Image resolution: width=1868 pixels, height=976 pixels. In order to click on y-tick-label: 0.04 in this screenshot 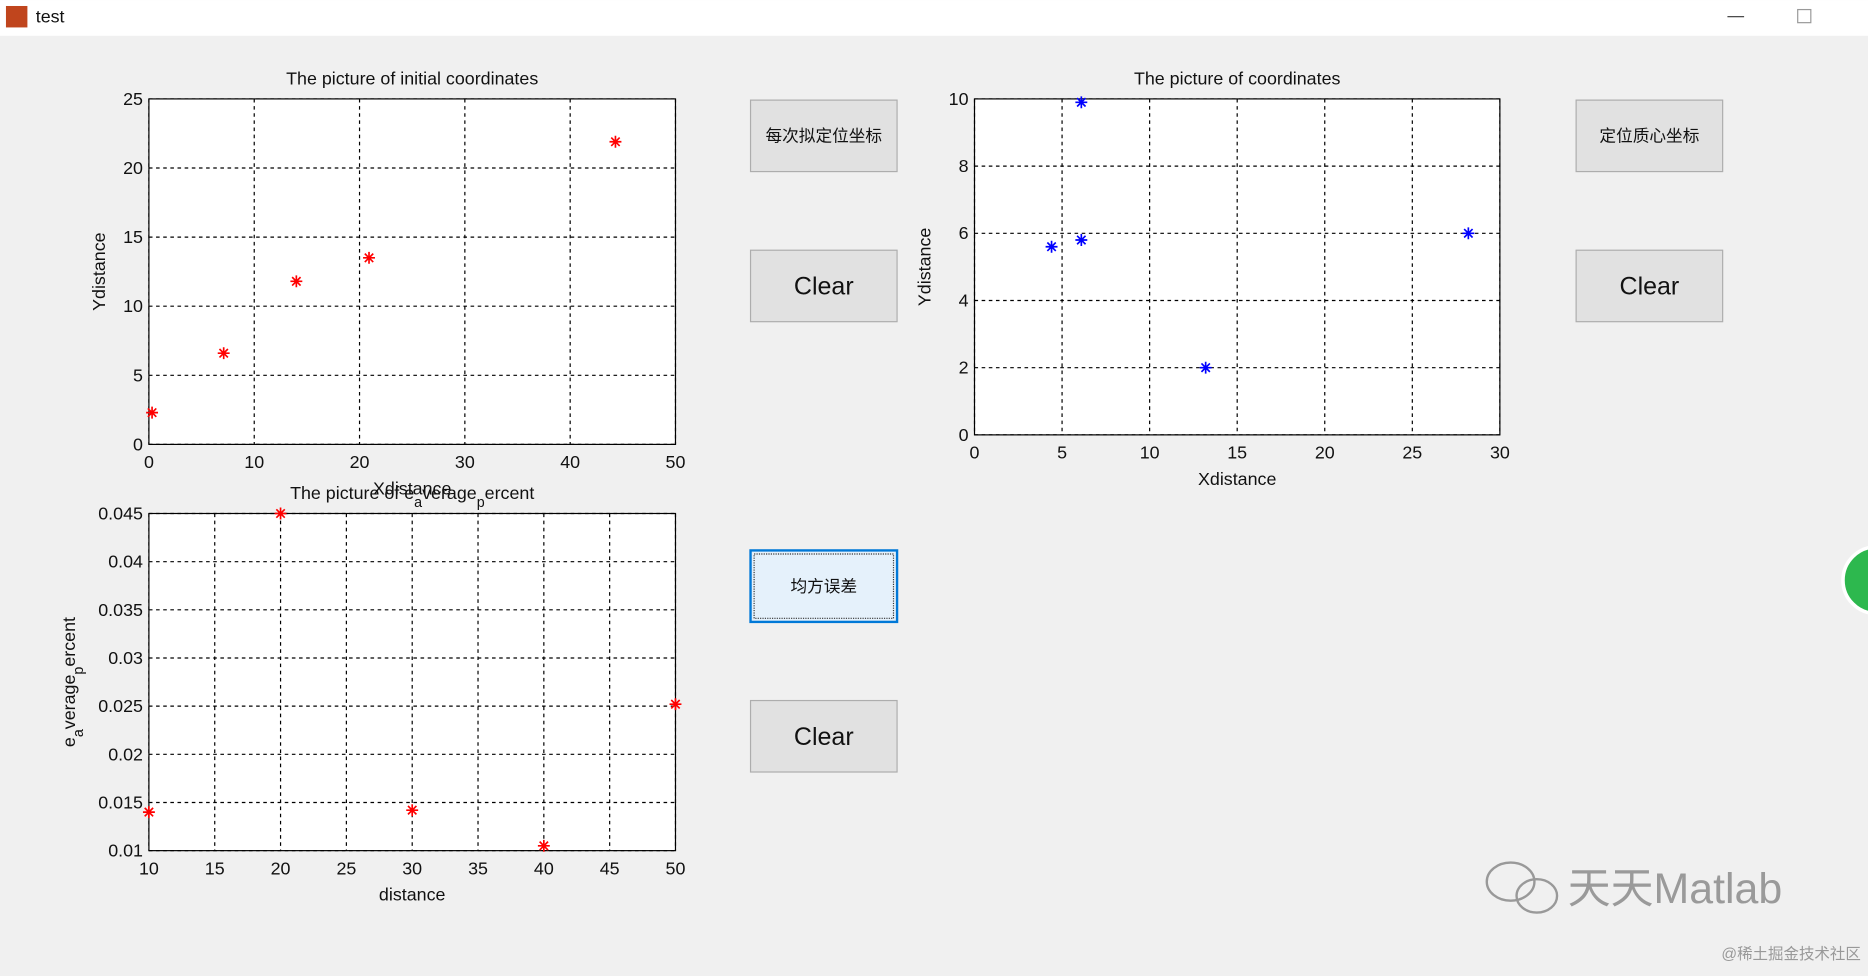, I will do `click(125, 562)`.